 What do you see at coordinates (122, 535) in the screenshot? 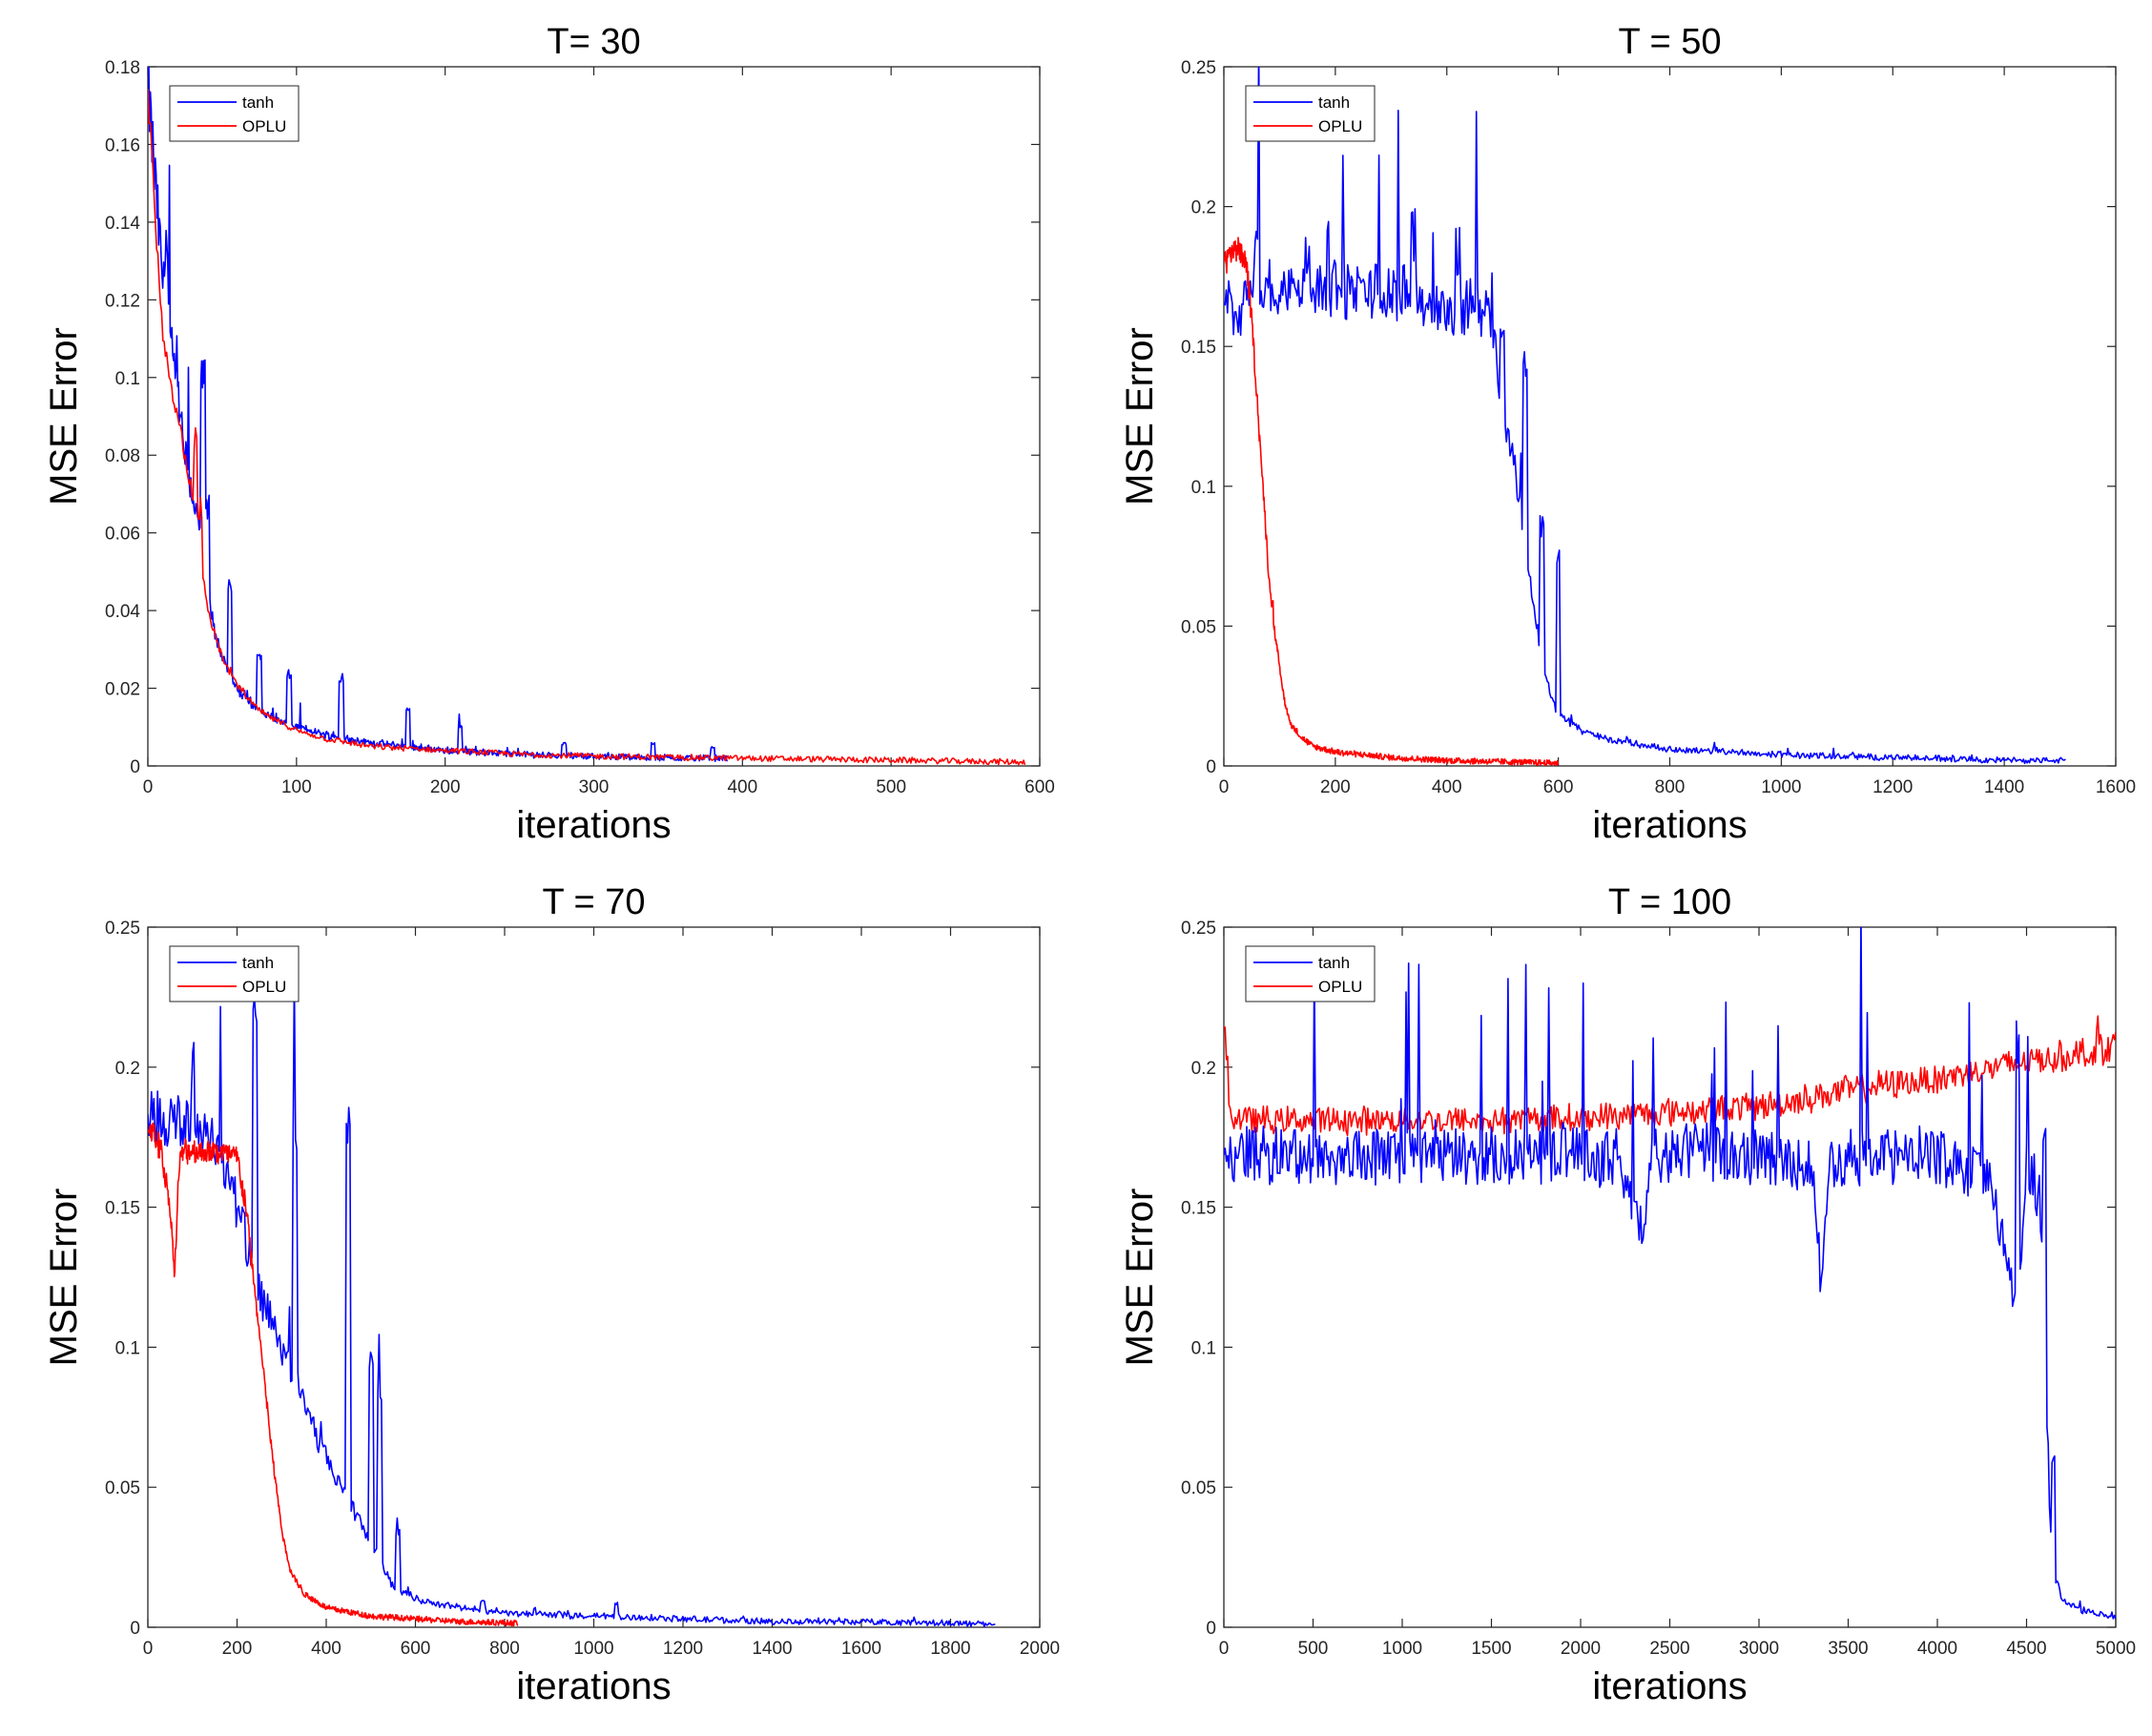
I see `y-tick-label: 0.06` at bounding box center [122, 535].